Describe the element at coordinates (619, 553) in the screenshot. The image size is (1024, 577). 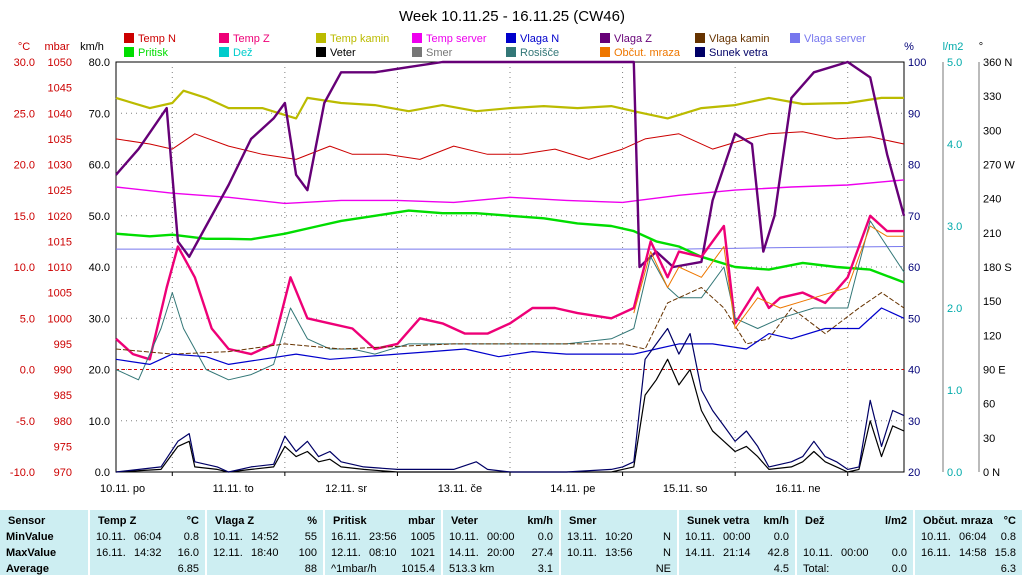
I see `stats-cell-time: 13:56` at that location.